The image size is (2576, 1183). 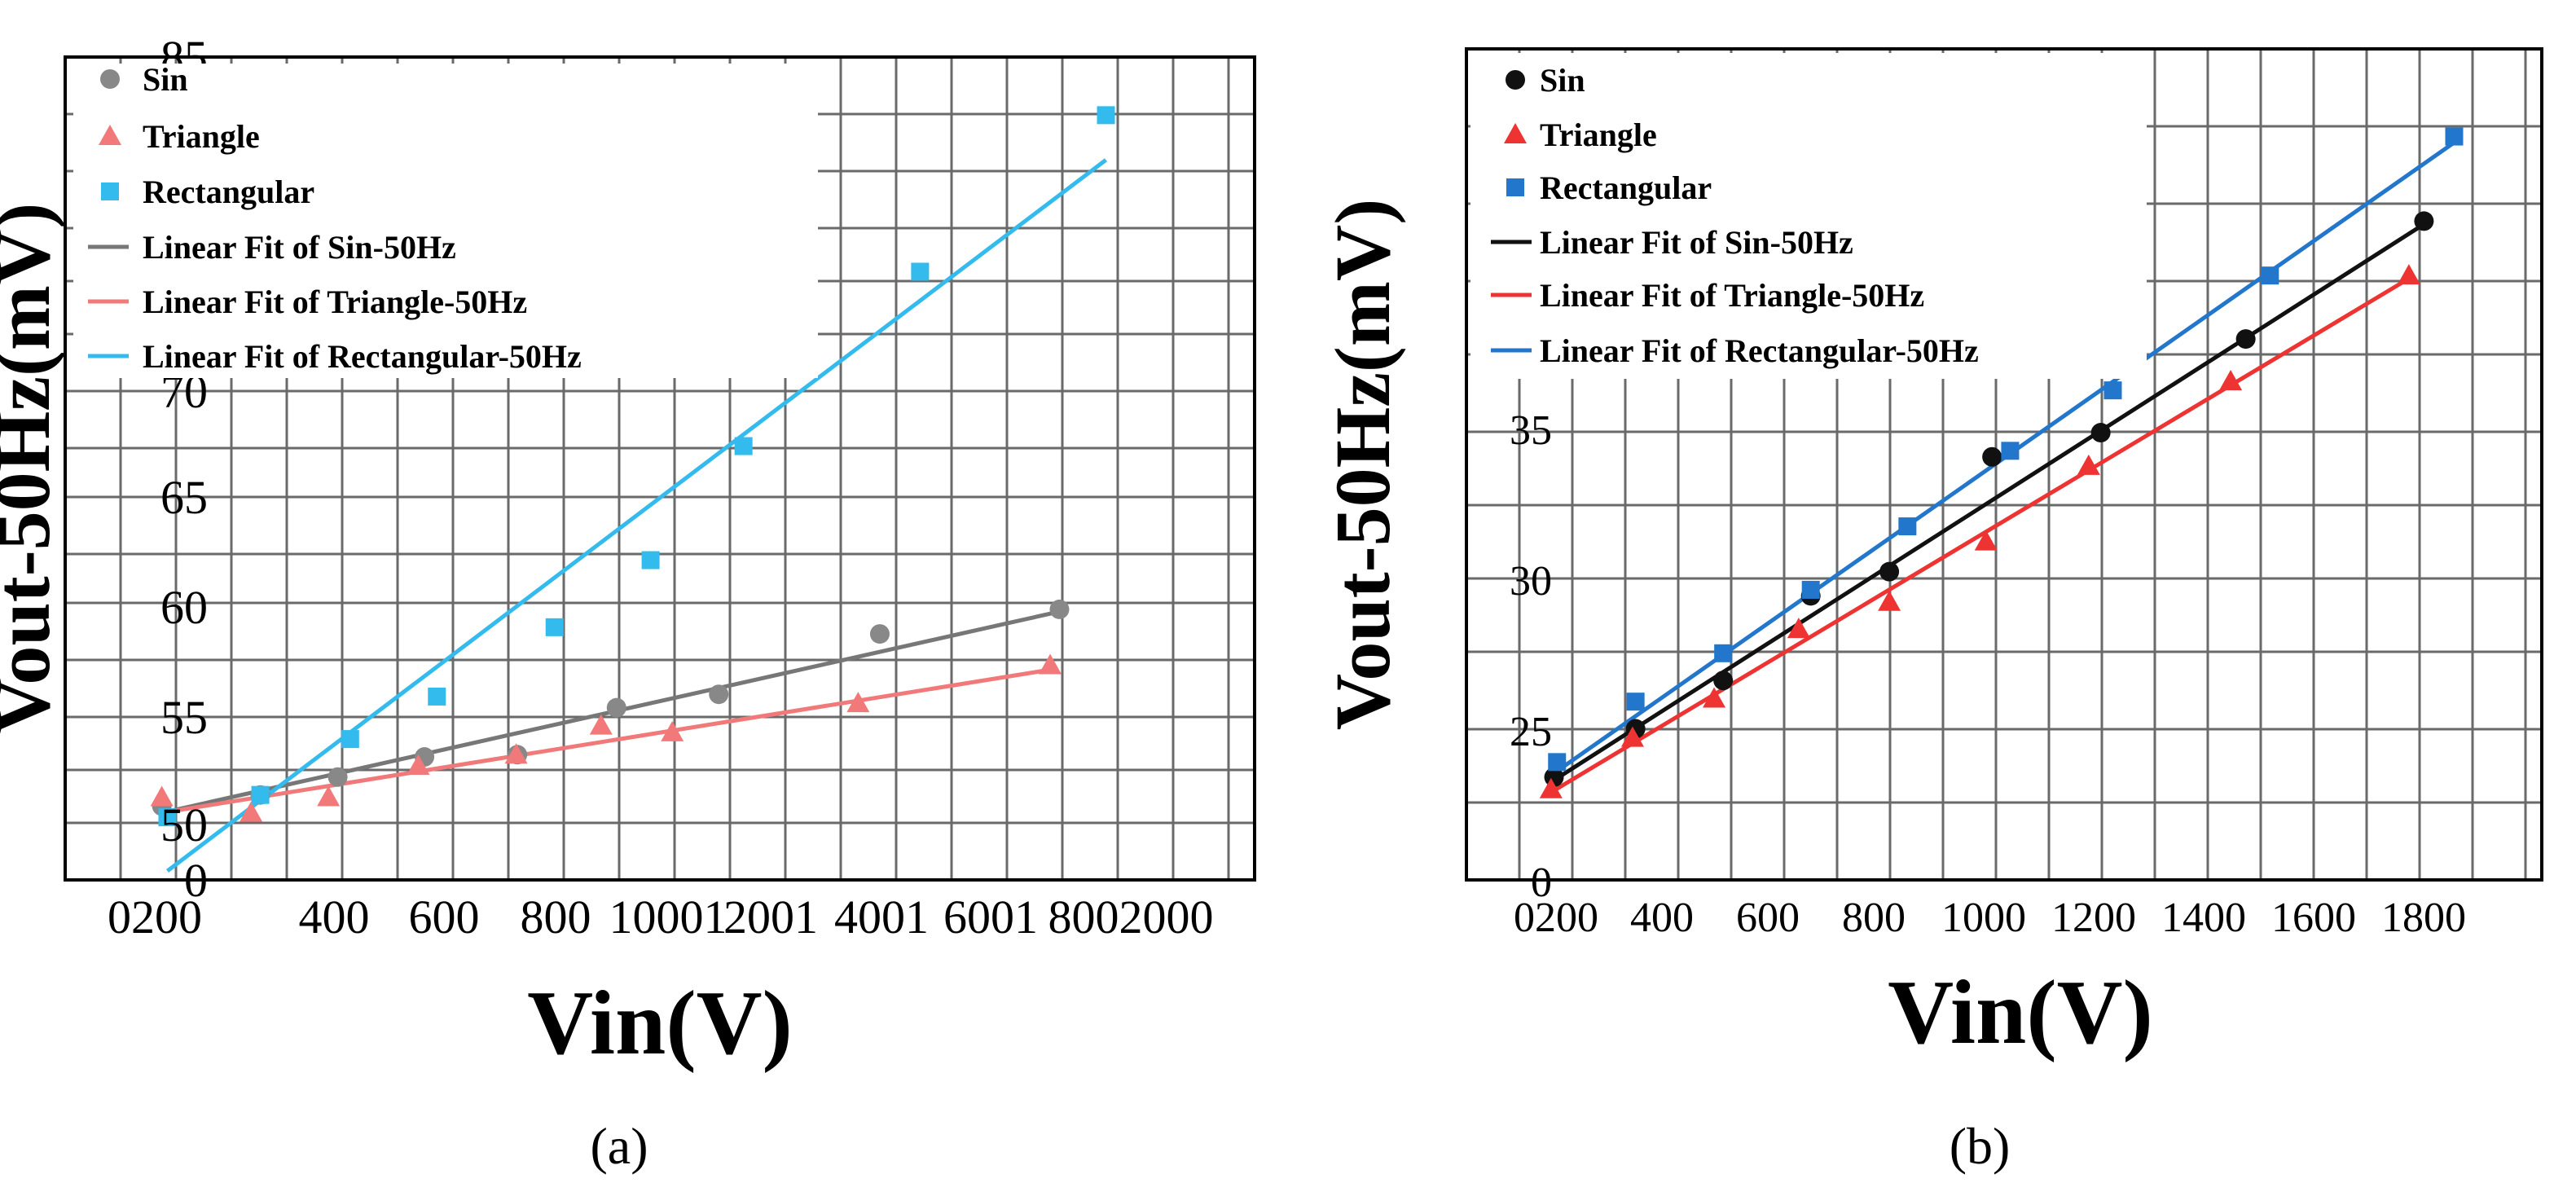 I want to click on x-tick-label-b-6: 1400, so click(x=2203, y=918).